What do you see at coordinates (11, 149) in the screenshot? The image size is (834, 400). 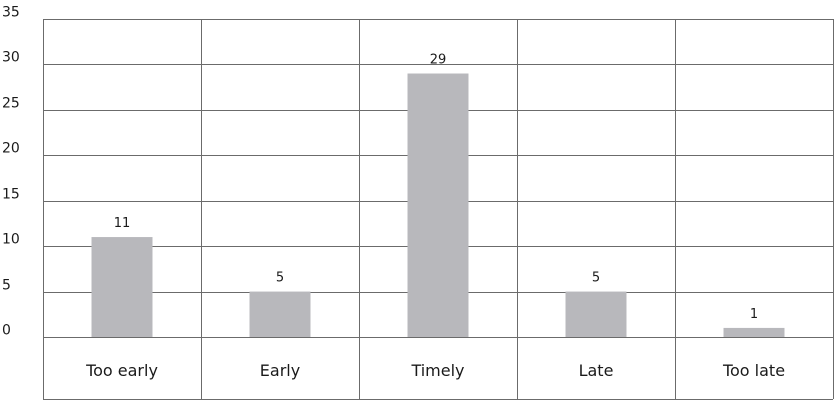 I see `y-tick-label: 20` at bounding box center [11, 149].